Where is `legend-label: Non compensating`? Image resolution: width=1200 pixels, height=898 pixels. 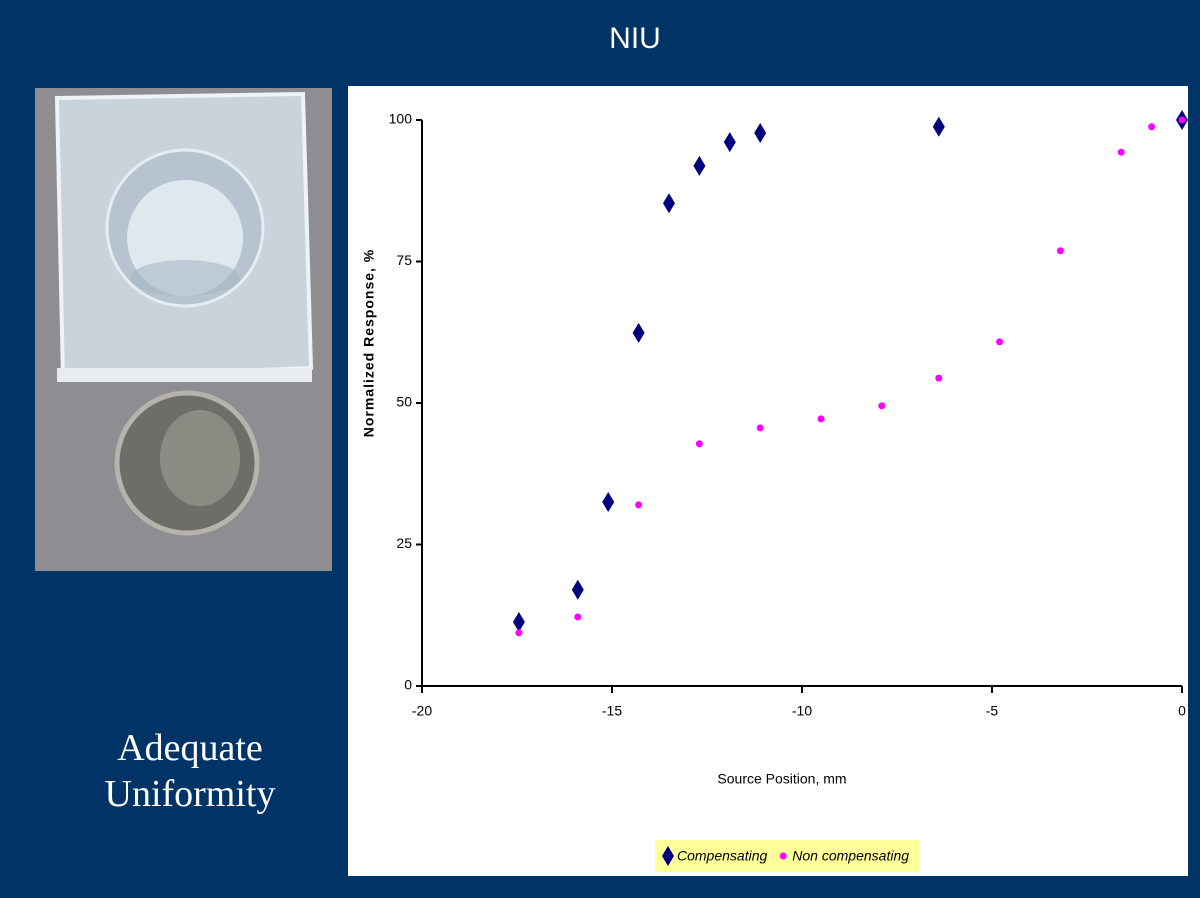 legend-label: Non compensating is located at coordinates (850, 856).